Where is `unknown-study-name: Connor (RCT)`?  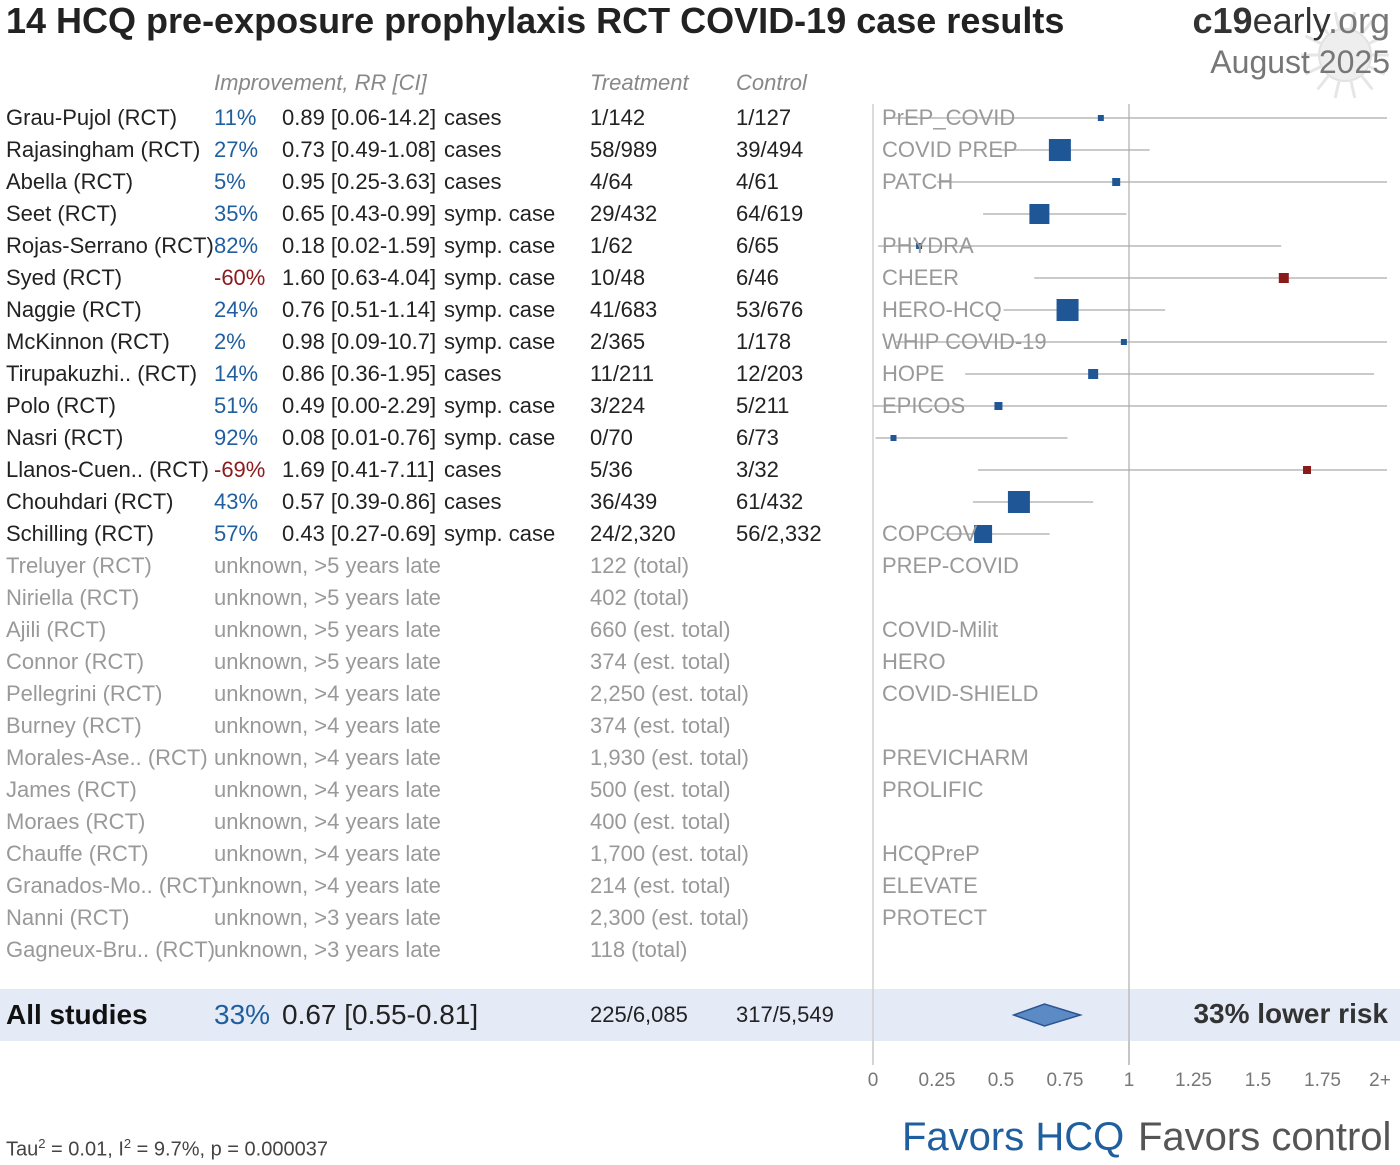 unknown-study-name: Connor (RCT) is located at coordinates (75, 661).